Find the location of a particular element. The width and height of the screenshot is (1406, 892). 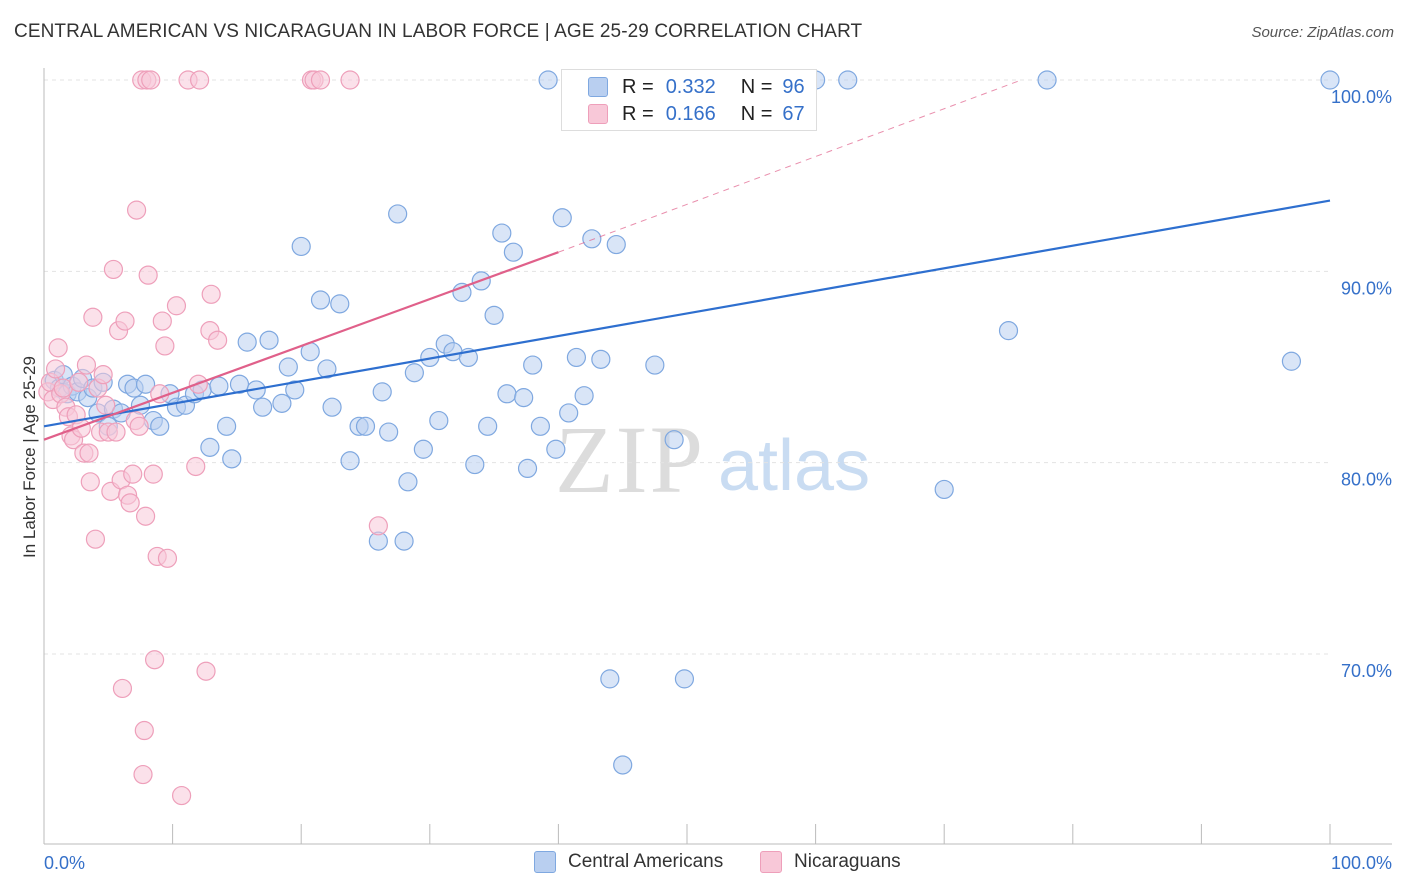

legend-r-value: 0.166 is located at coordinates (690, 113).